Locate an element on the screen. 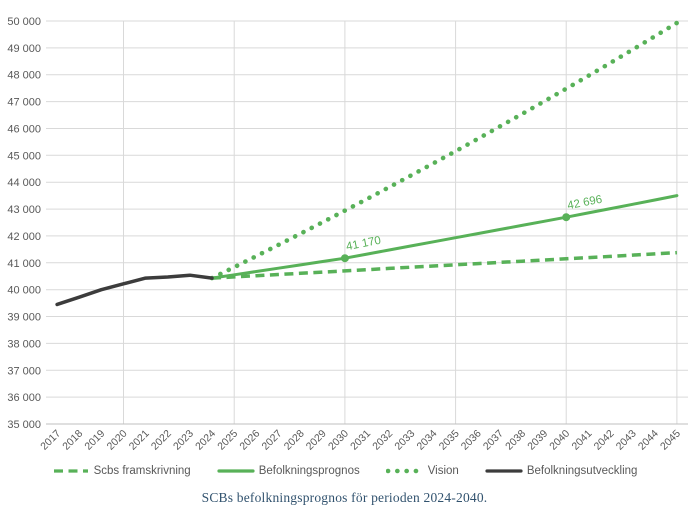 The height and width of the screenshot is (511, 689). legend-sample-solid-line-icon is located at coordinates (236, 471).